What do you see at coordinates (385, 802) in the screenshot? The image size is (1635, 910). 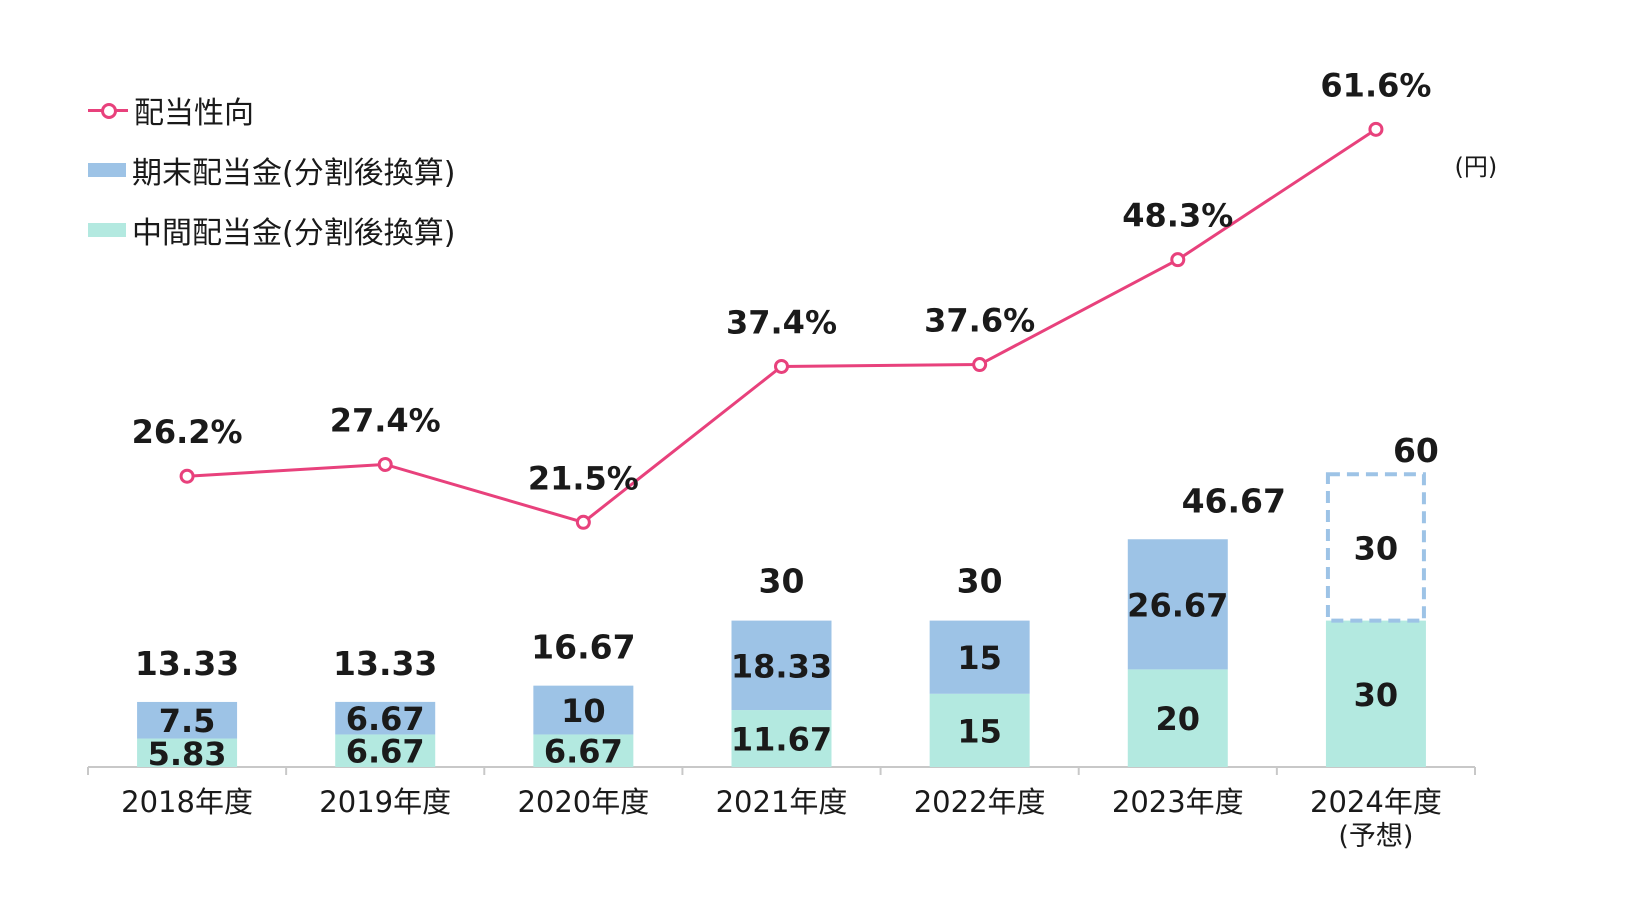 I see `x-tick-label: 2019年度` at bounding box center [385, 802].